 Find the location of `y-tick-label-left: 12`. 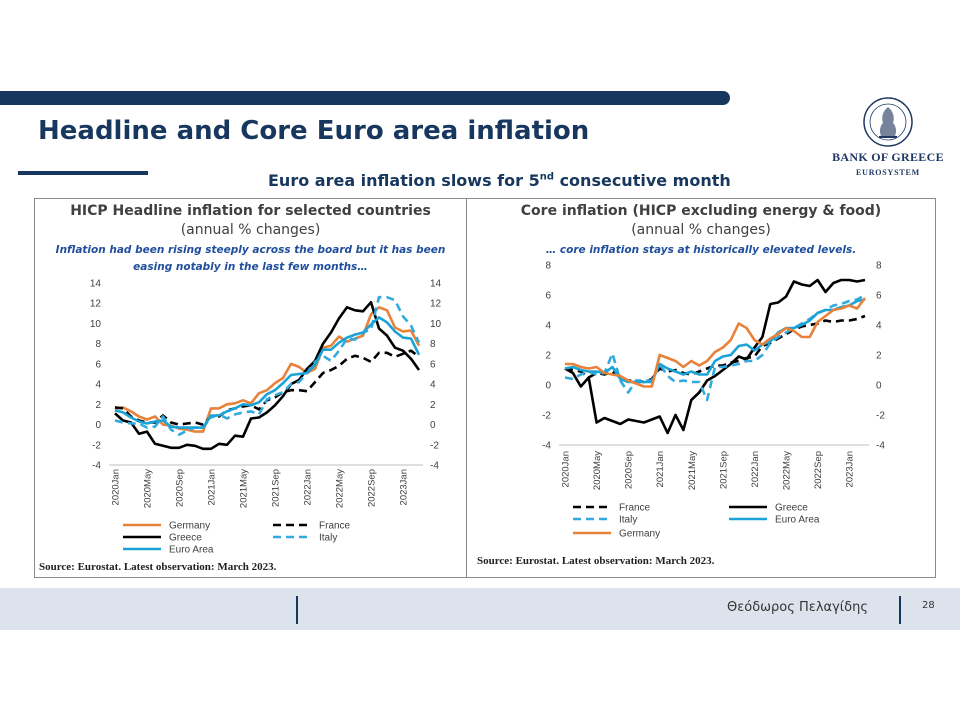

y-tick-label-left: 12 is located at coordinates (96, 304).